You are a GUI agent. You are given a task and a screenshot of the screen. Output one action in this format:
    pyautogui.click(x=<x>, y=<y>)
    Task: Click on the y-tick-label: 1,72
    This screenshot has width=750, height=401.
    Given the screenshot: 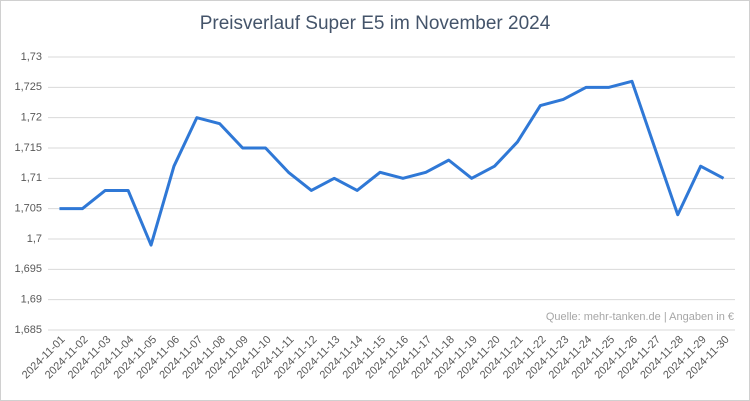 What is the action you would take?
    pyautogui.click(x=31, y=118)
    